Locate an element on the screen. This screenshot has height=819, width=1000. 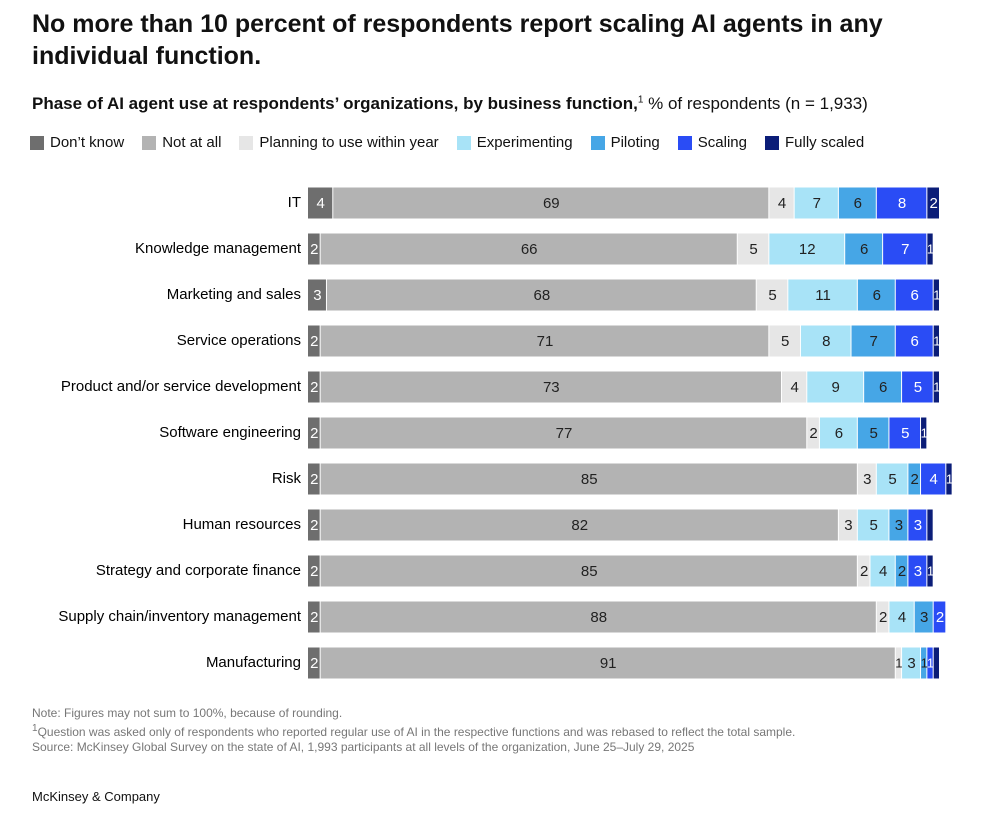
legend-item: Not at all is located at coordinates (181, 142).